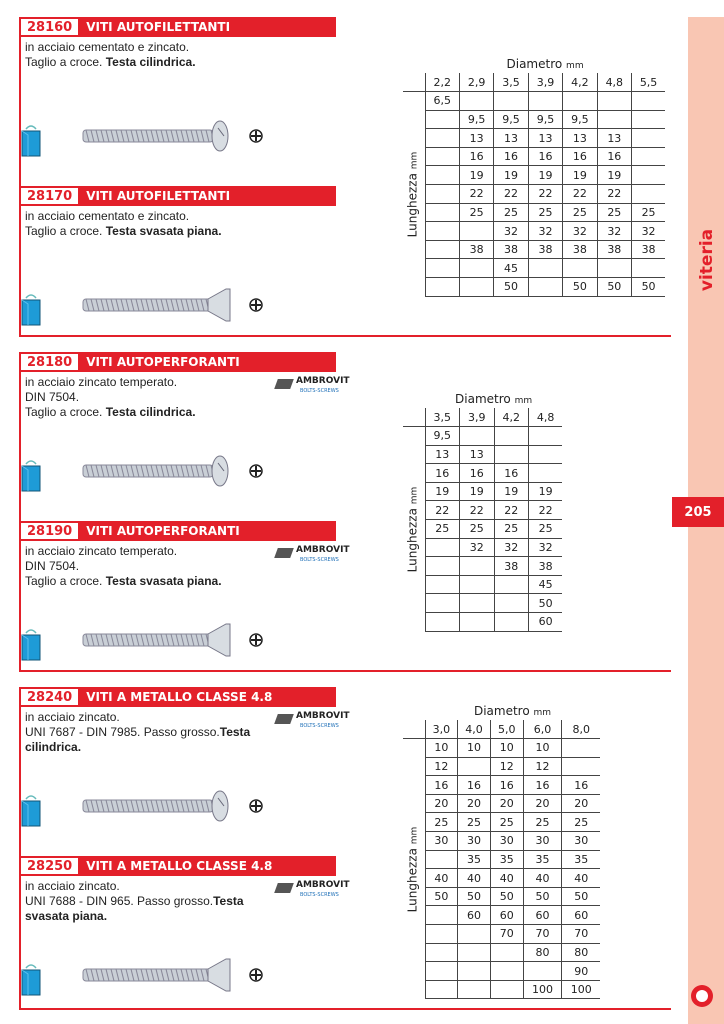  Describe the element at coordinates (72, 886) in the screenshot. I see `desc-line: in acciaio zincato.` at that location.